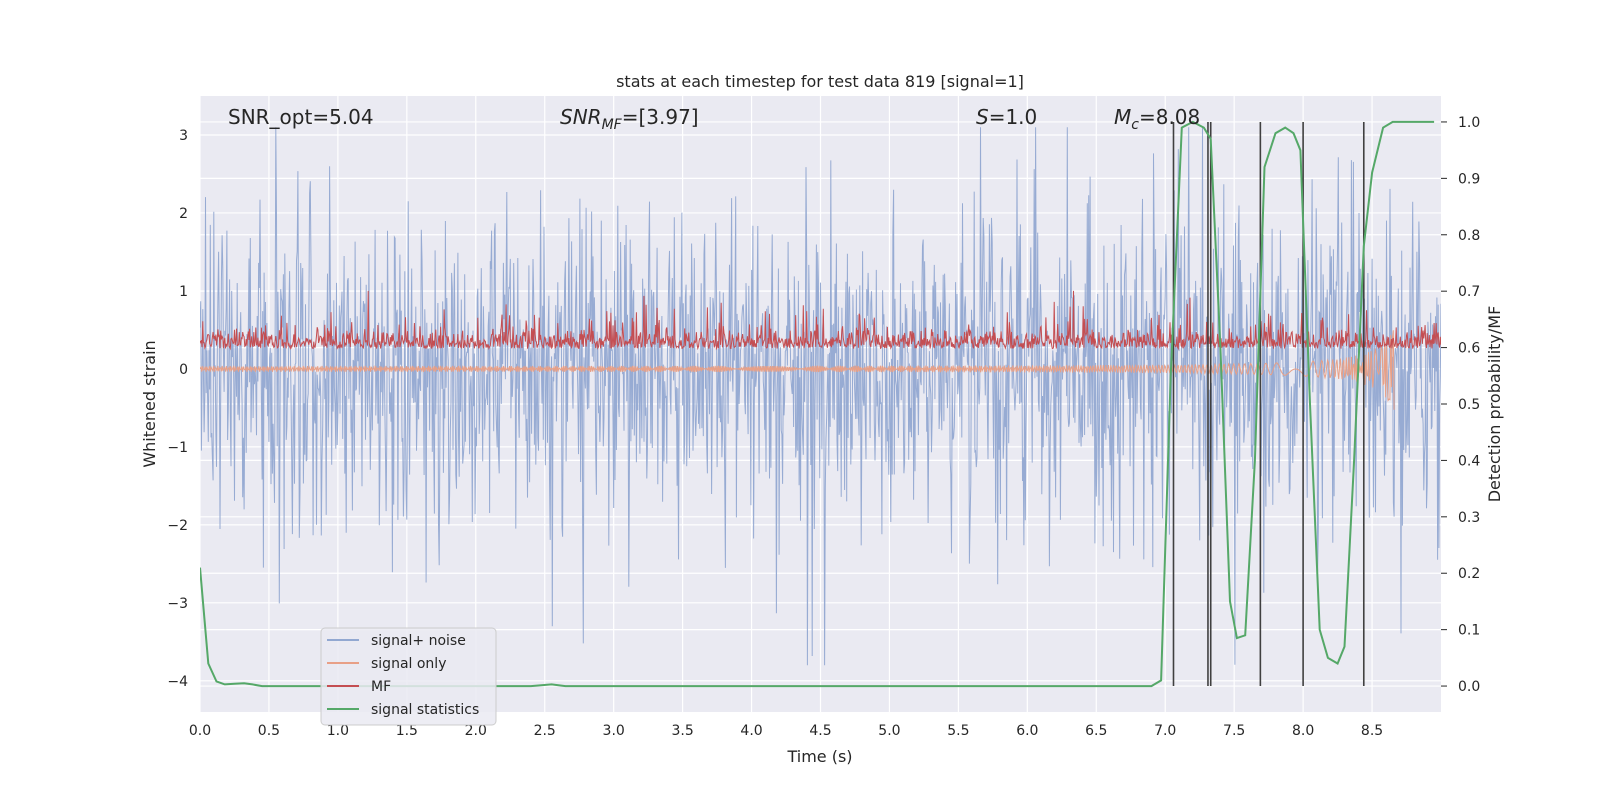 This screenshot has width=1600, height=800. What do you see at coordinates (177, 604) in the screenshot?
I see `y-left-tick-label-6: −3` at bounding box center [177, 604].